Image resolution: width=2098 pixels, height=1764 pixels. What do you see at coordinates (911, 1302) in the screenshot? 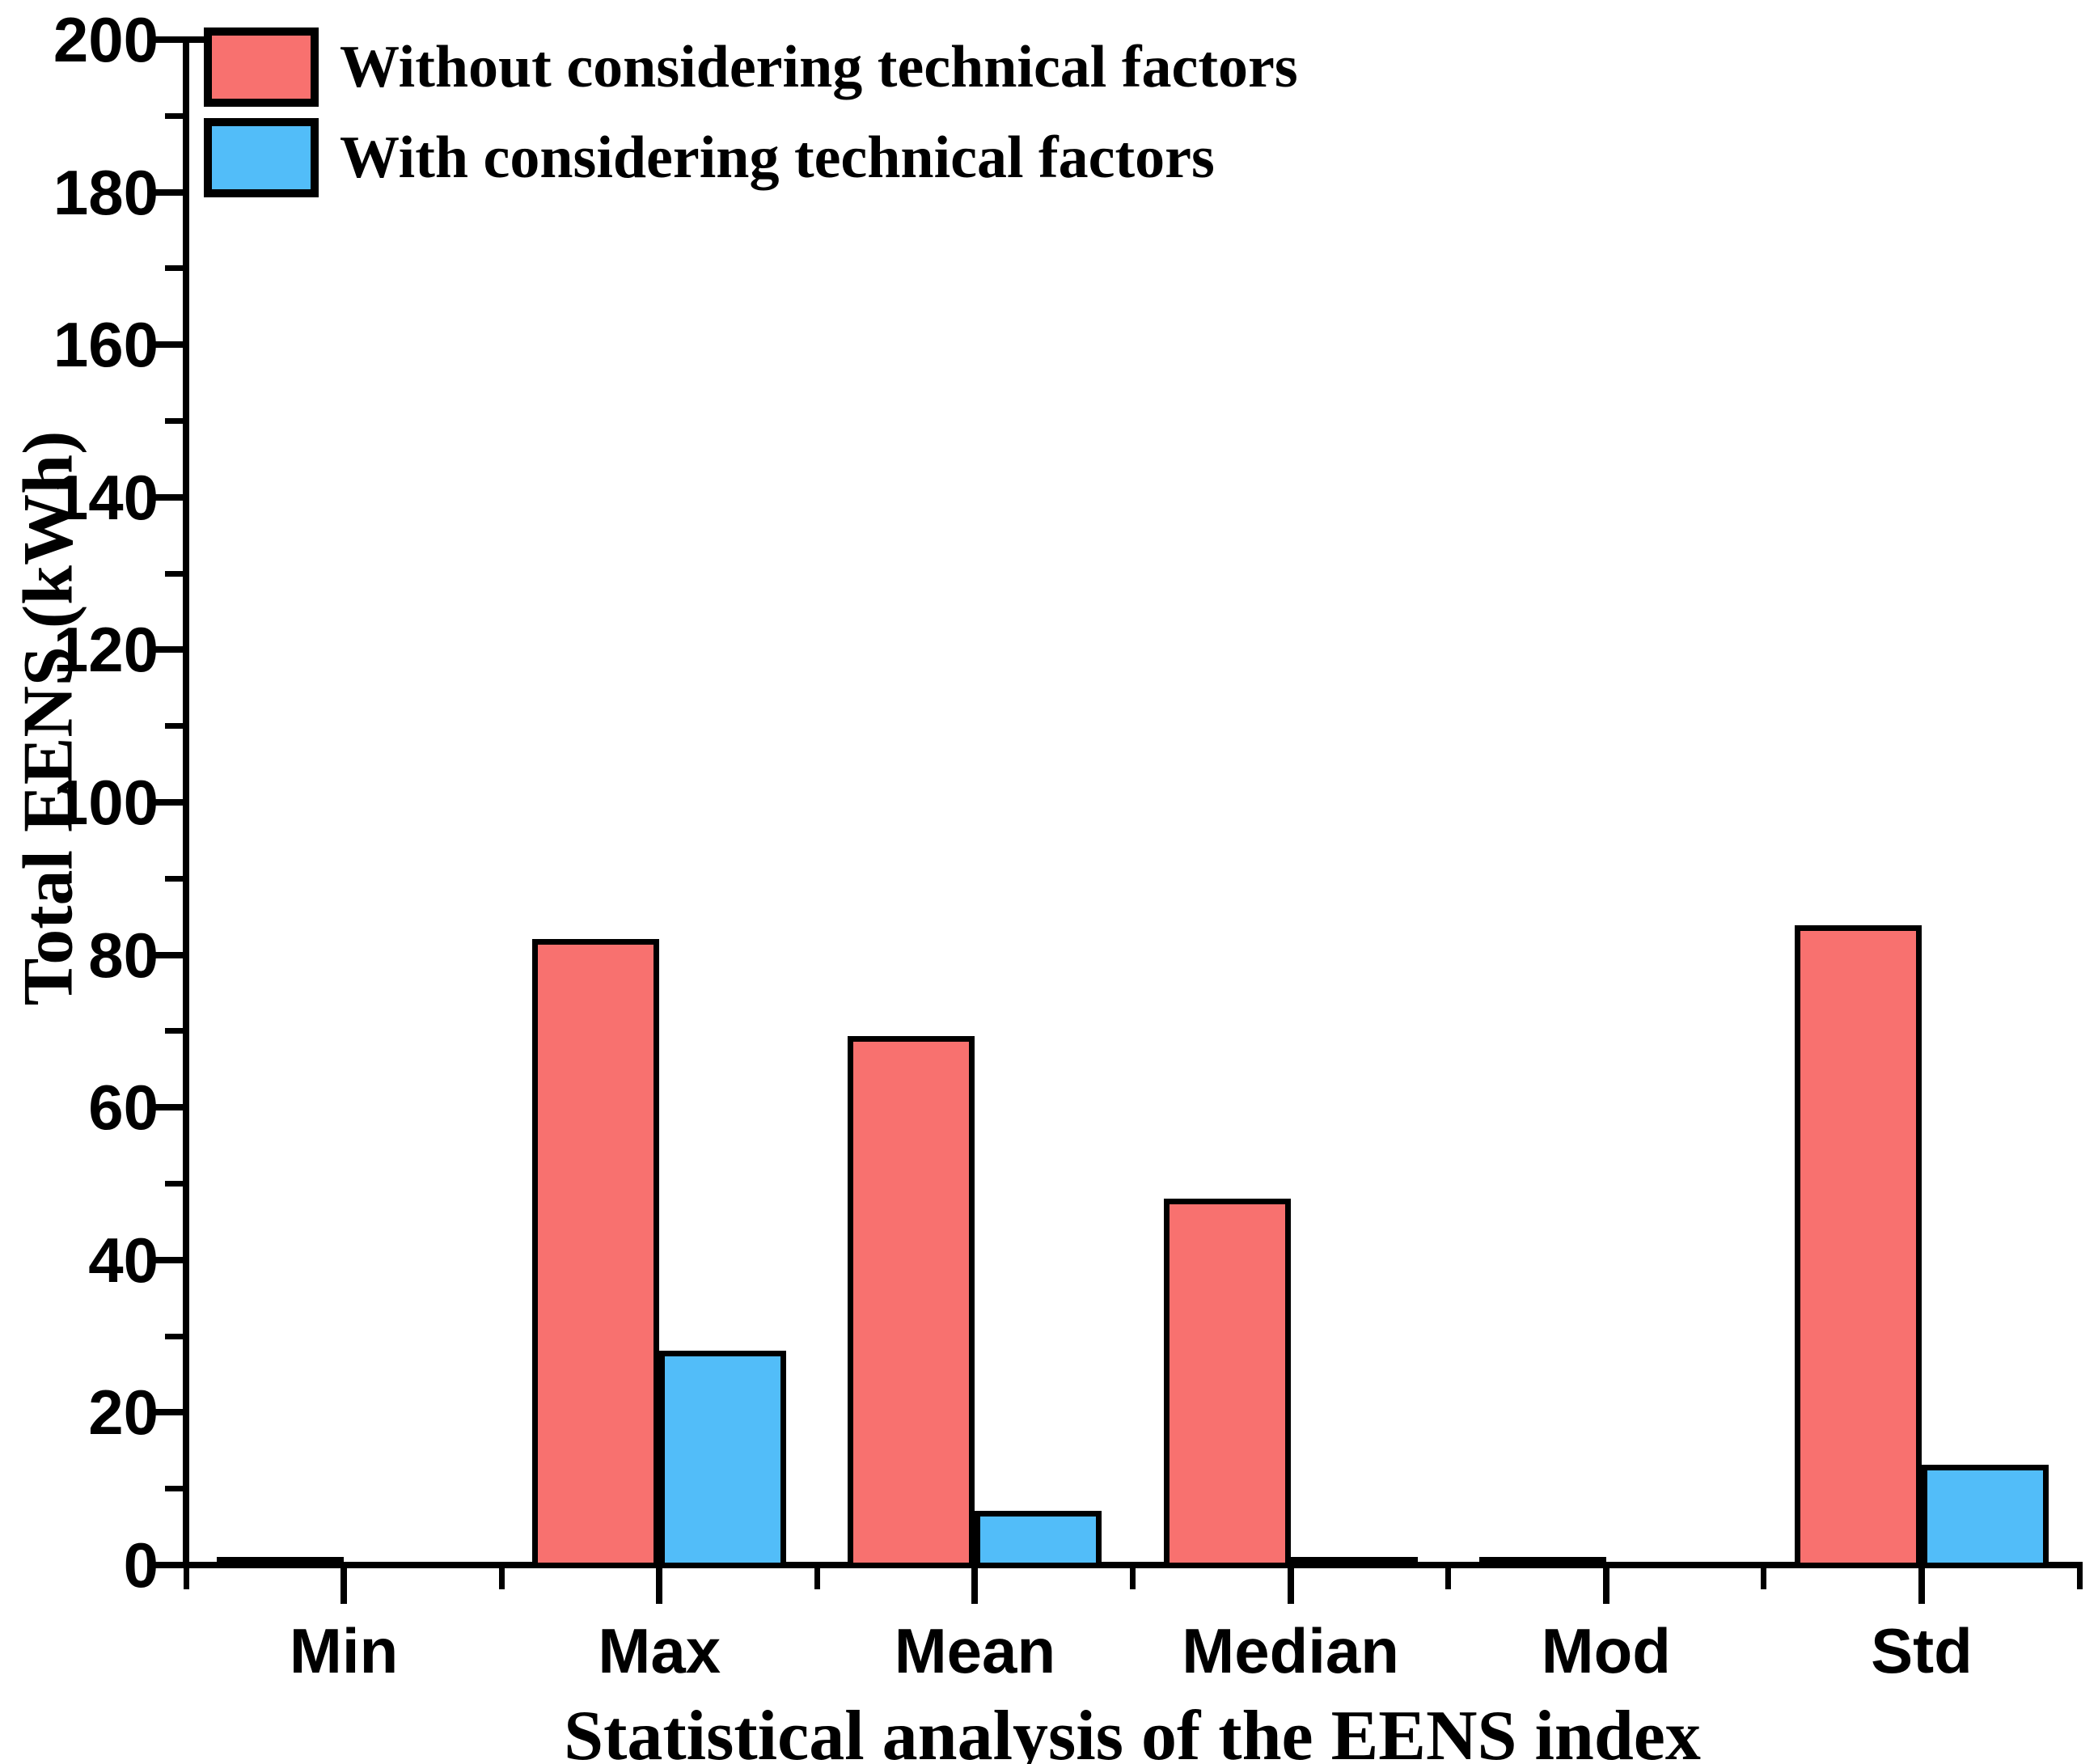
I see `bar-mean-series0` at bounding box center [911, 1302].